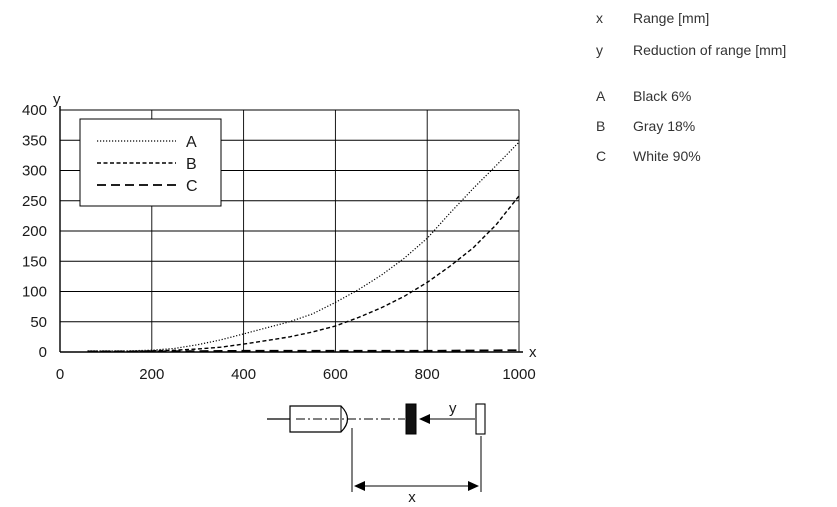 This screenshot has height=507, width=837. I want to click on key-symbol: x, so click(599, 18).